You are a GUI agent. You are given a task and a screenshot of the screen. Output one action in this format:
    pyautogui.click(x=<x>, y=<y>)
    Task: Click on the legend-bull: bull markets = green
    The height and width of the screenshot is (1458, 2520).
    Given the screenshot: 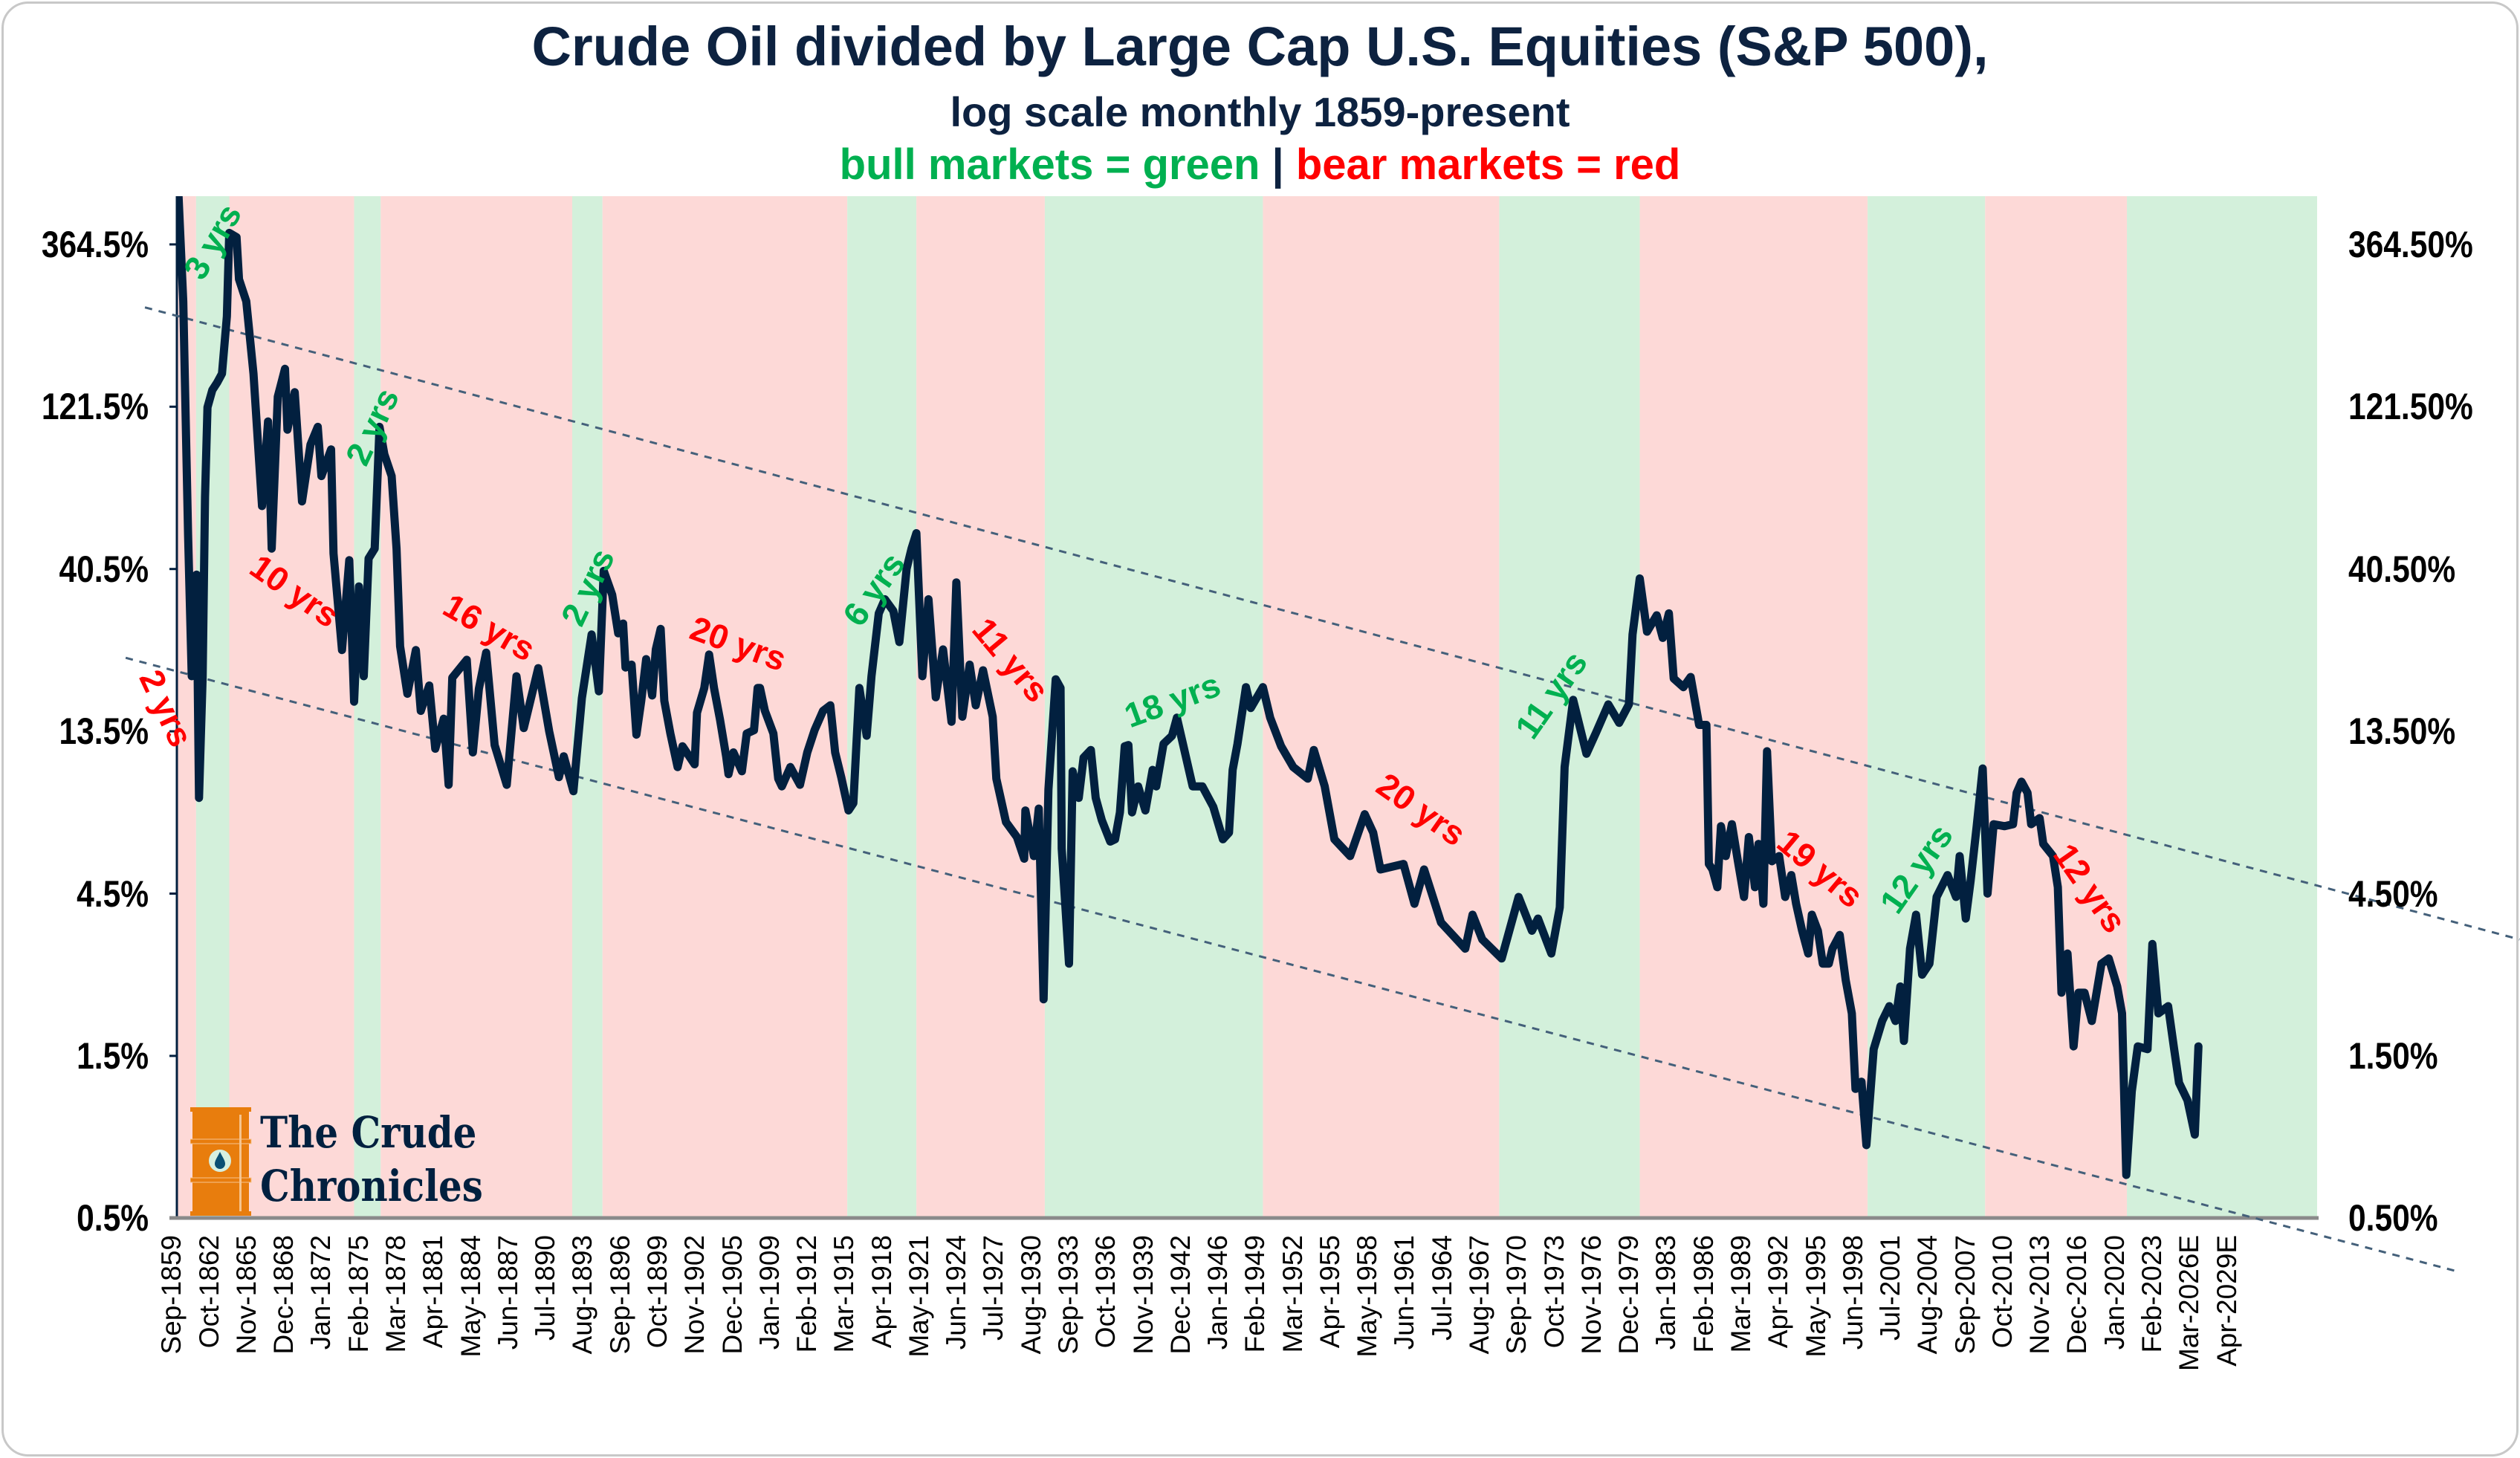 What is the action you would take?
    pyautogui.click(x=1049, y=164)
    